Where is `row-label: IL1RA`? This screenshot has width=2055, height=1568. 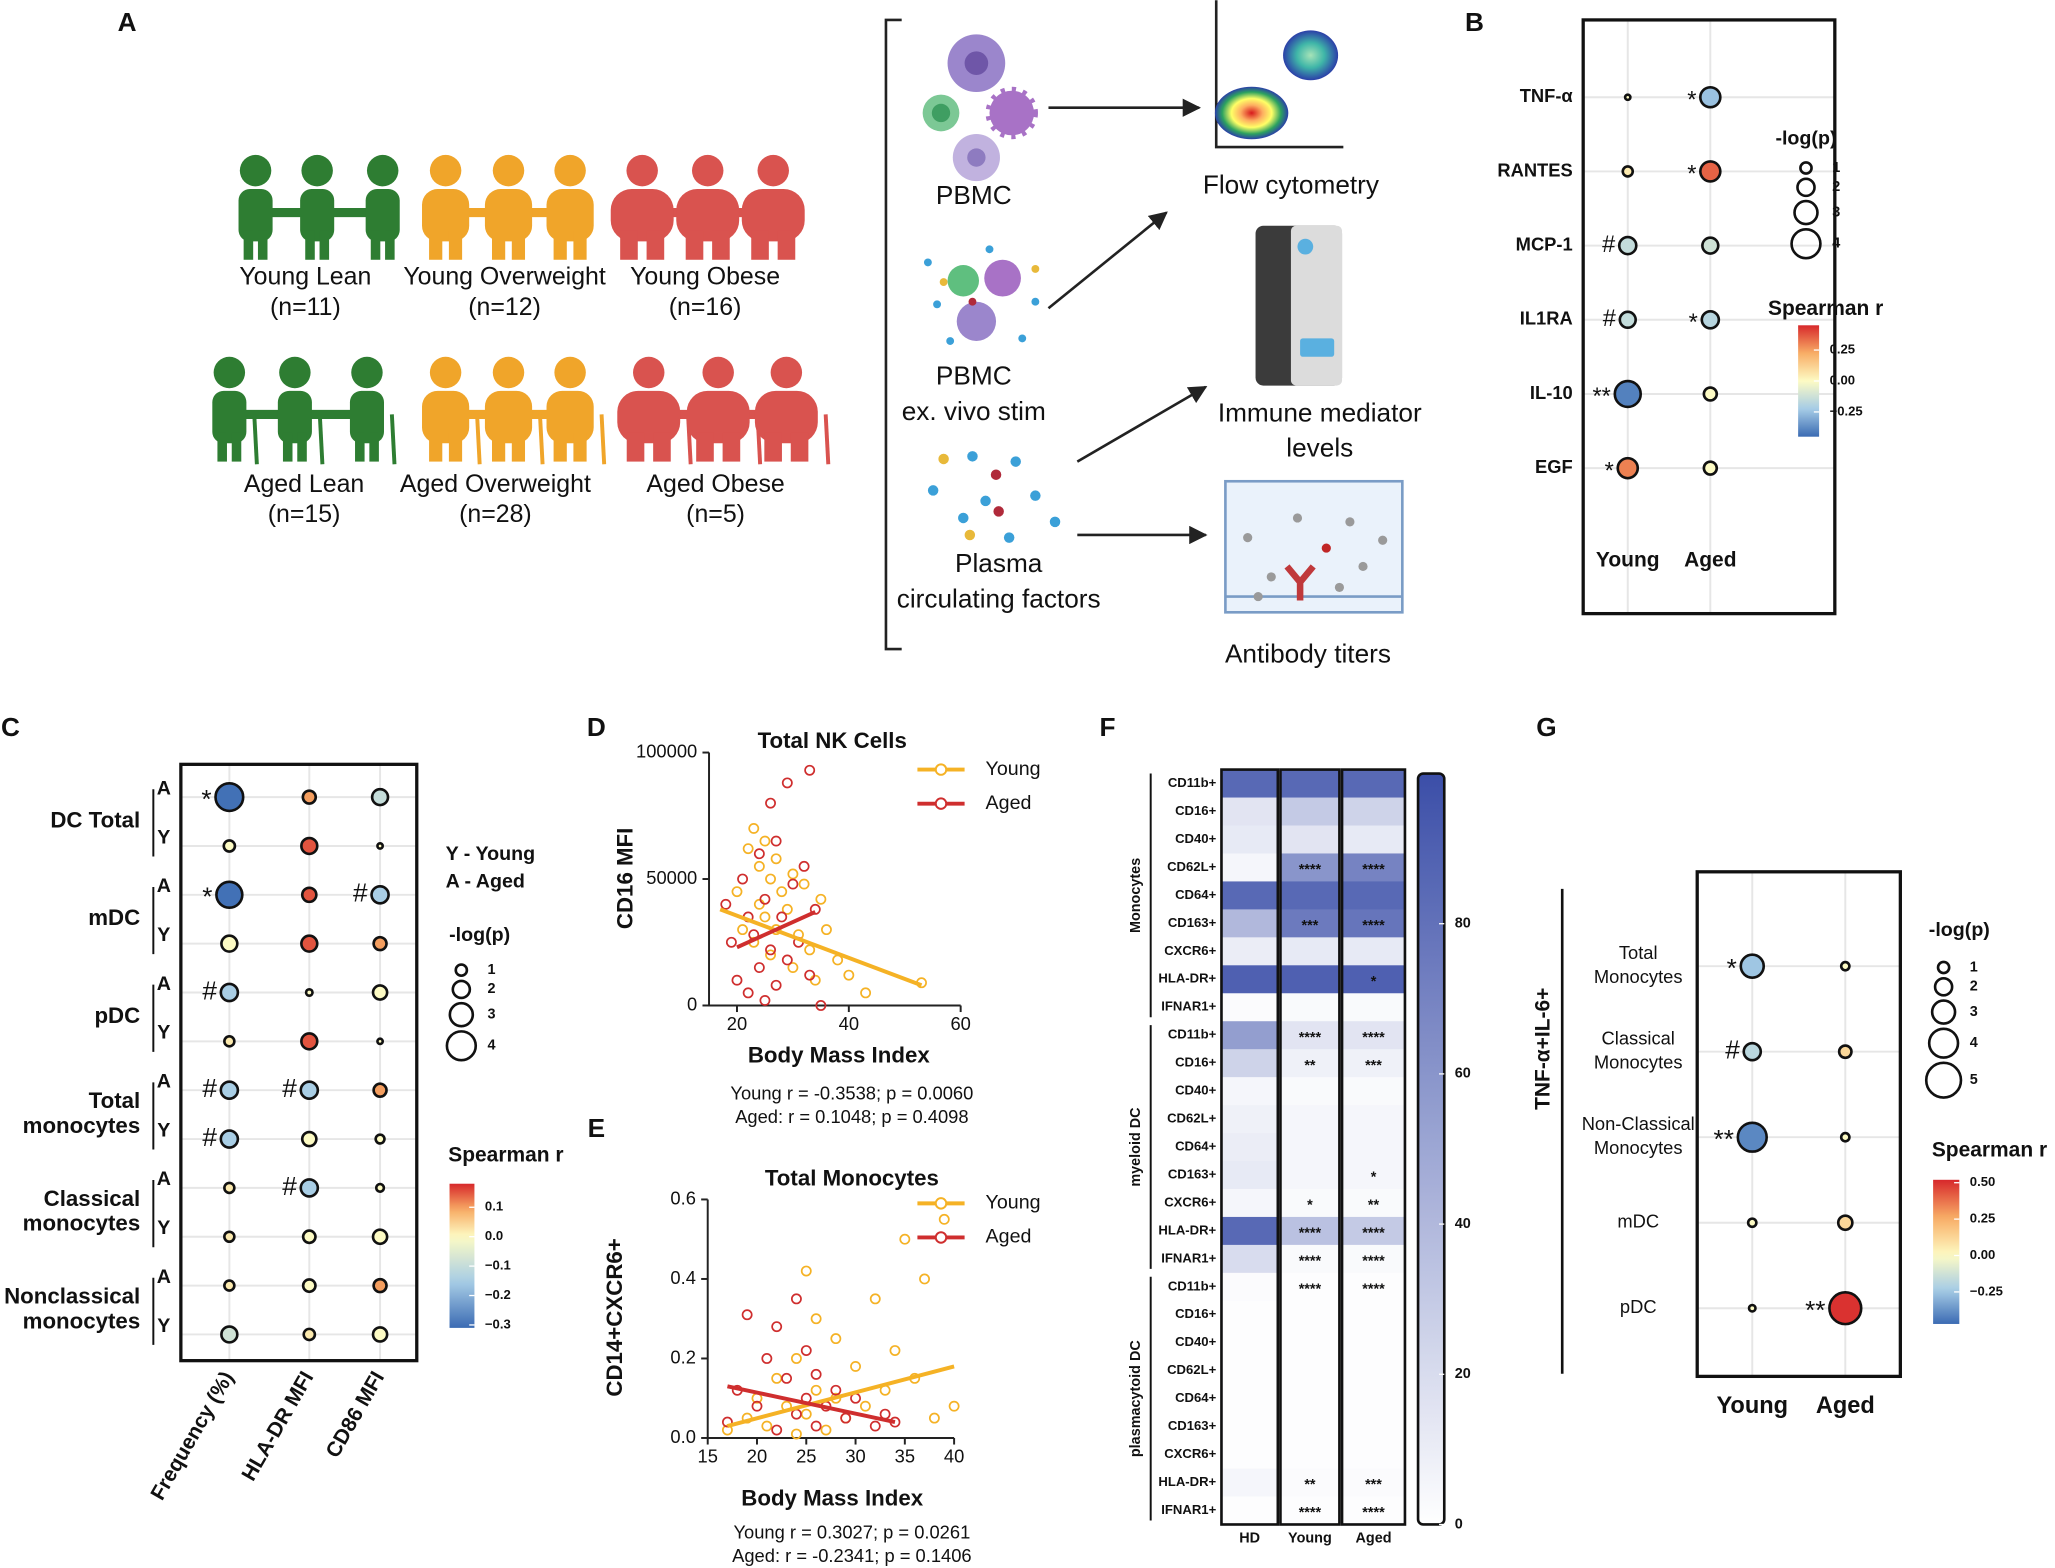
row-label: IL1RA is located at coordinates (1546, 318).